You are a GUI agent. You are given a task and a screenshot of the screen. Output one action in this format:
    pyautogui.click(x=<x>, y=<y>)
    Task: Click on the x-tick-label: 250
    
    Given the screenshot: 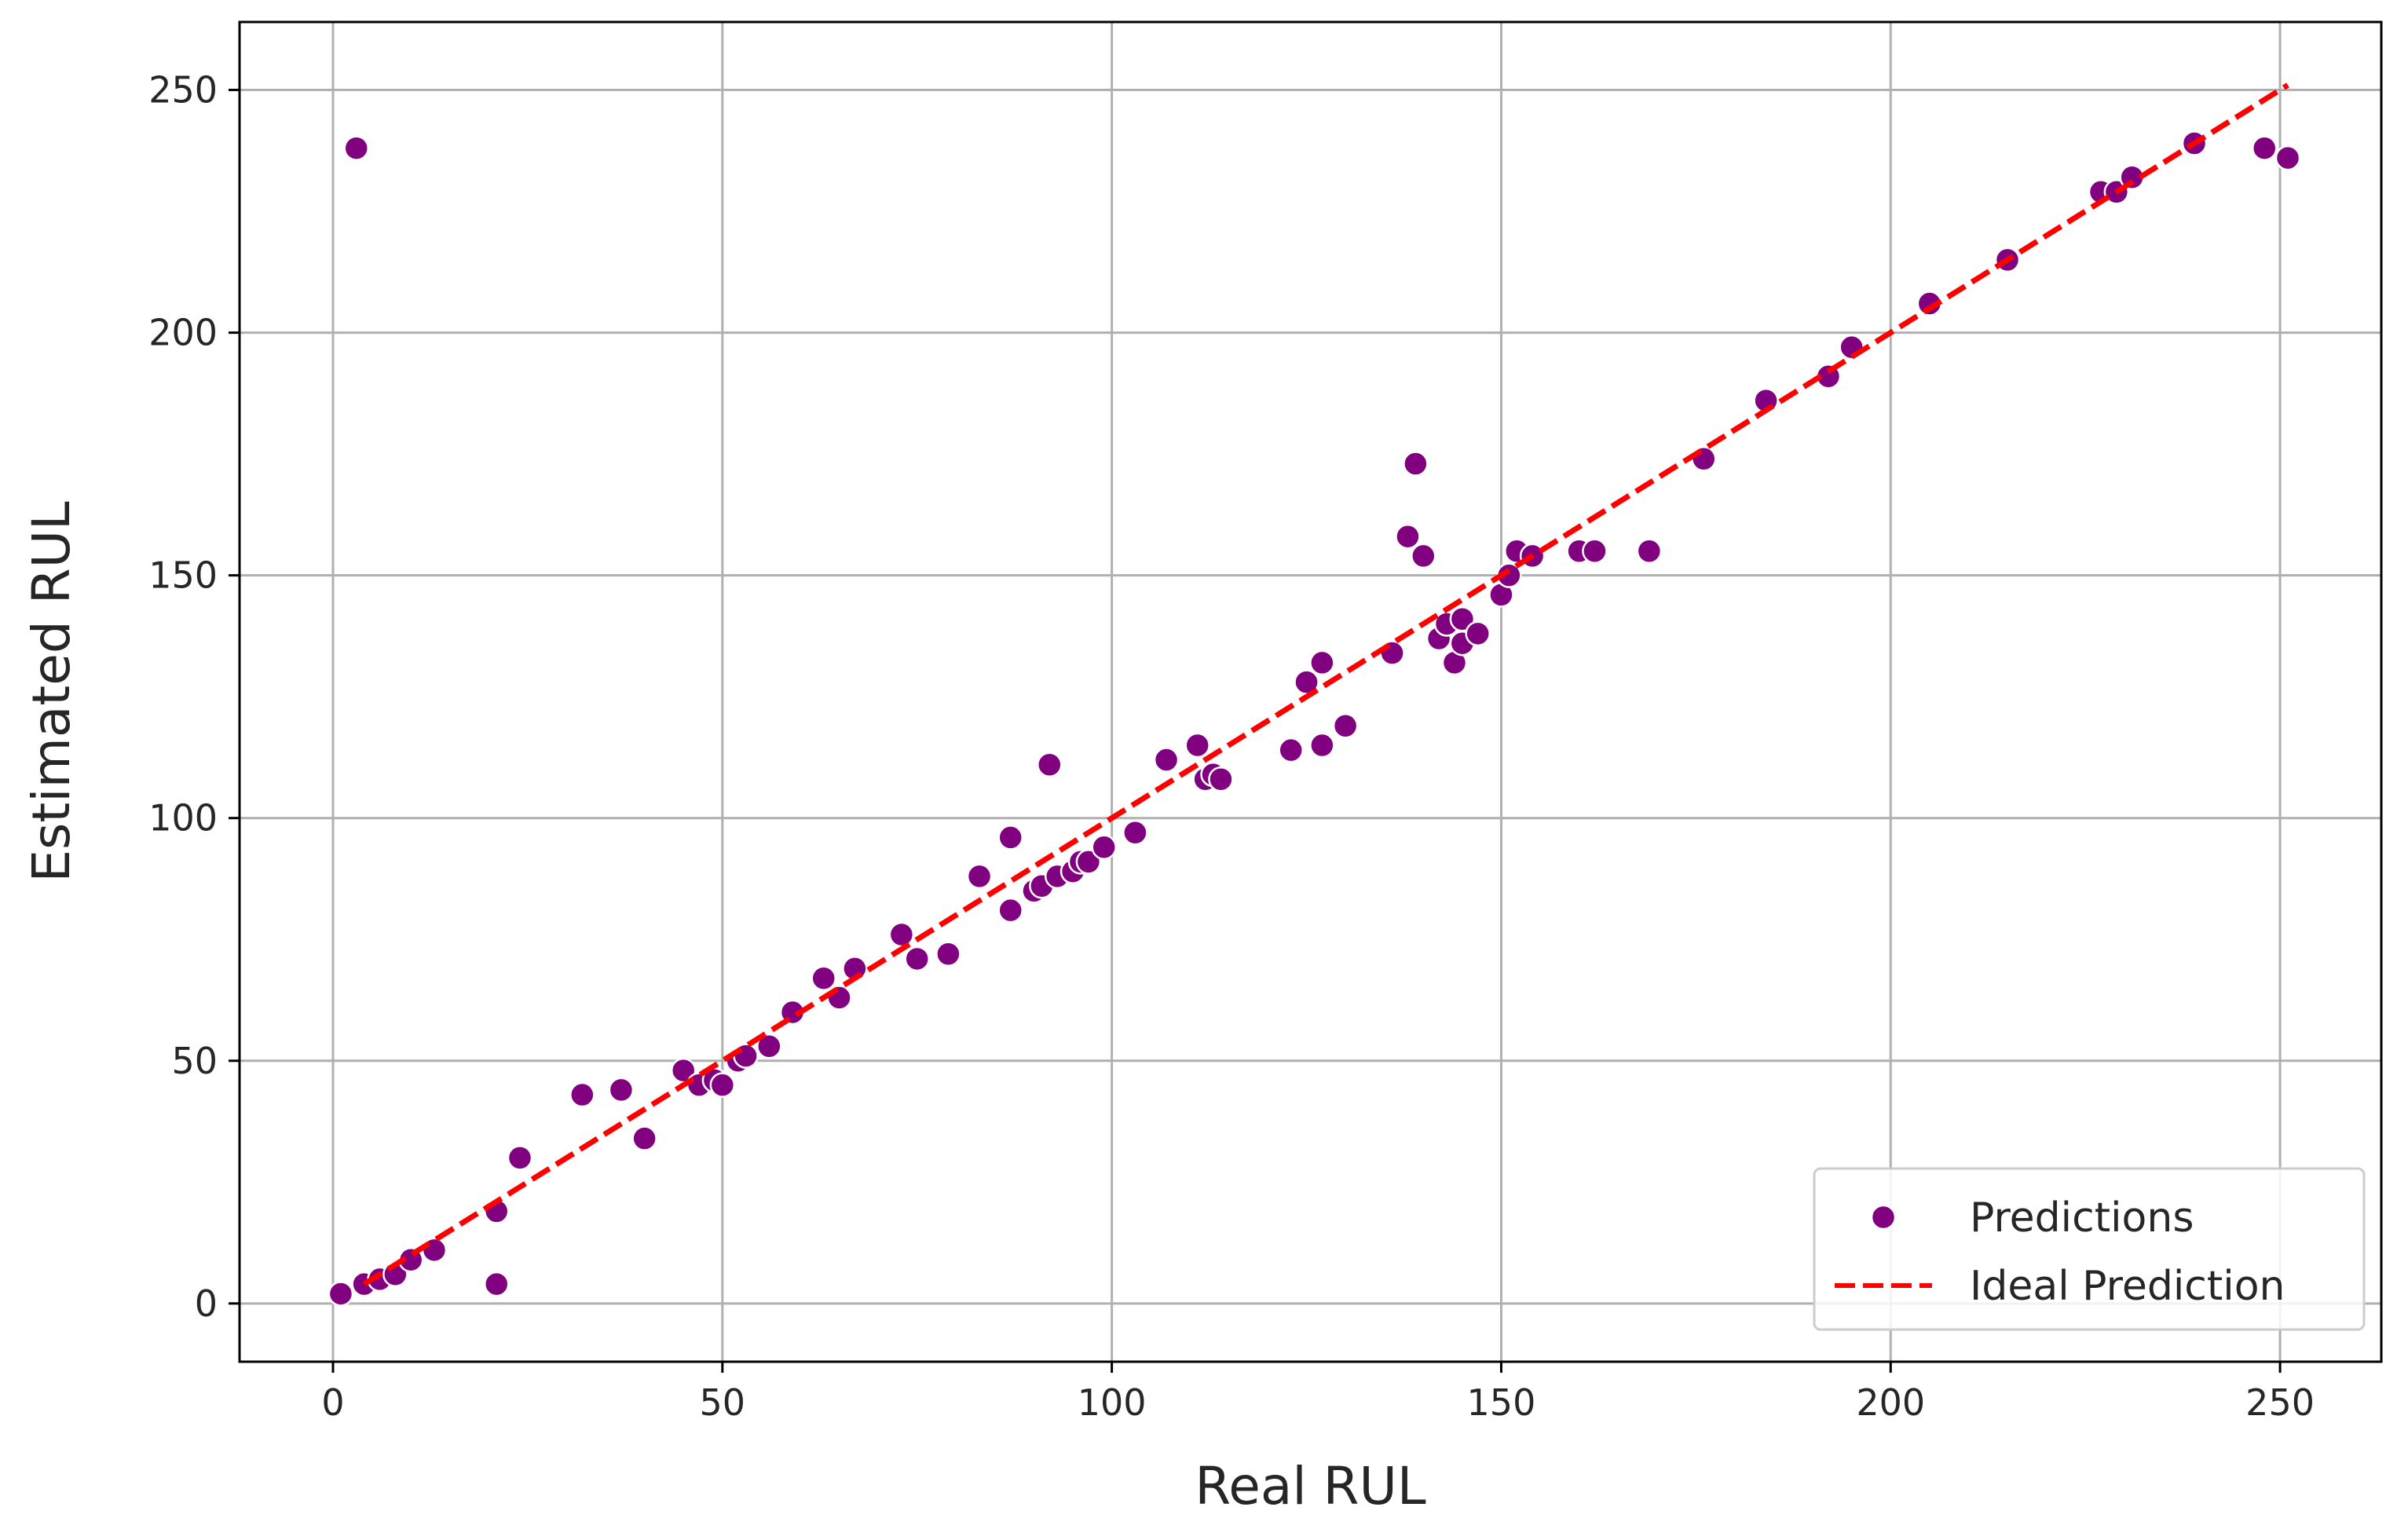 What is the action you would take?
    pyautogui.click(x=2280, y=1402)
    